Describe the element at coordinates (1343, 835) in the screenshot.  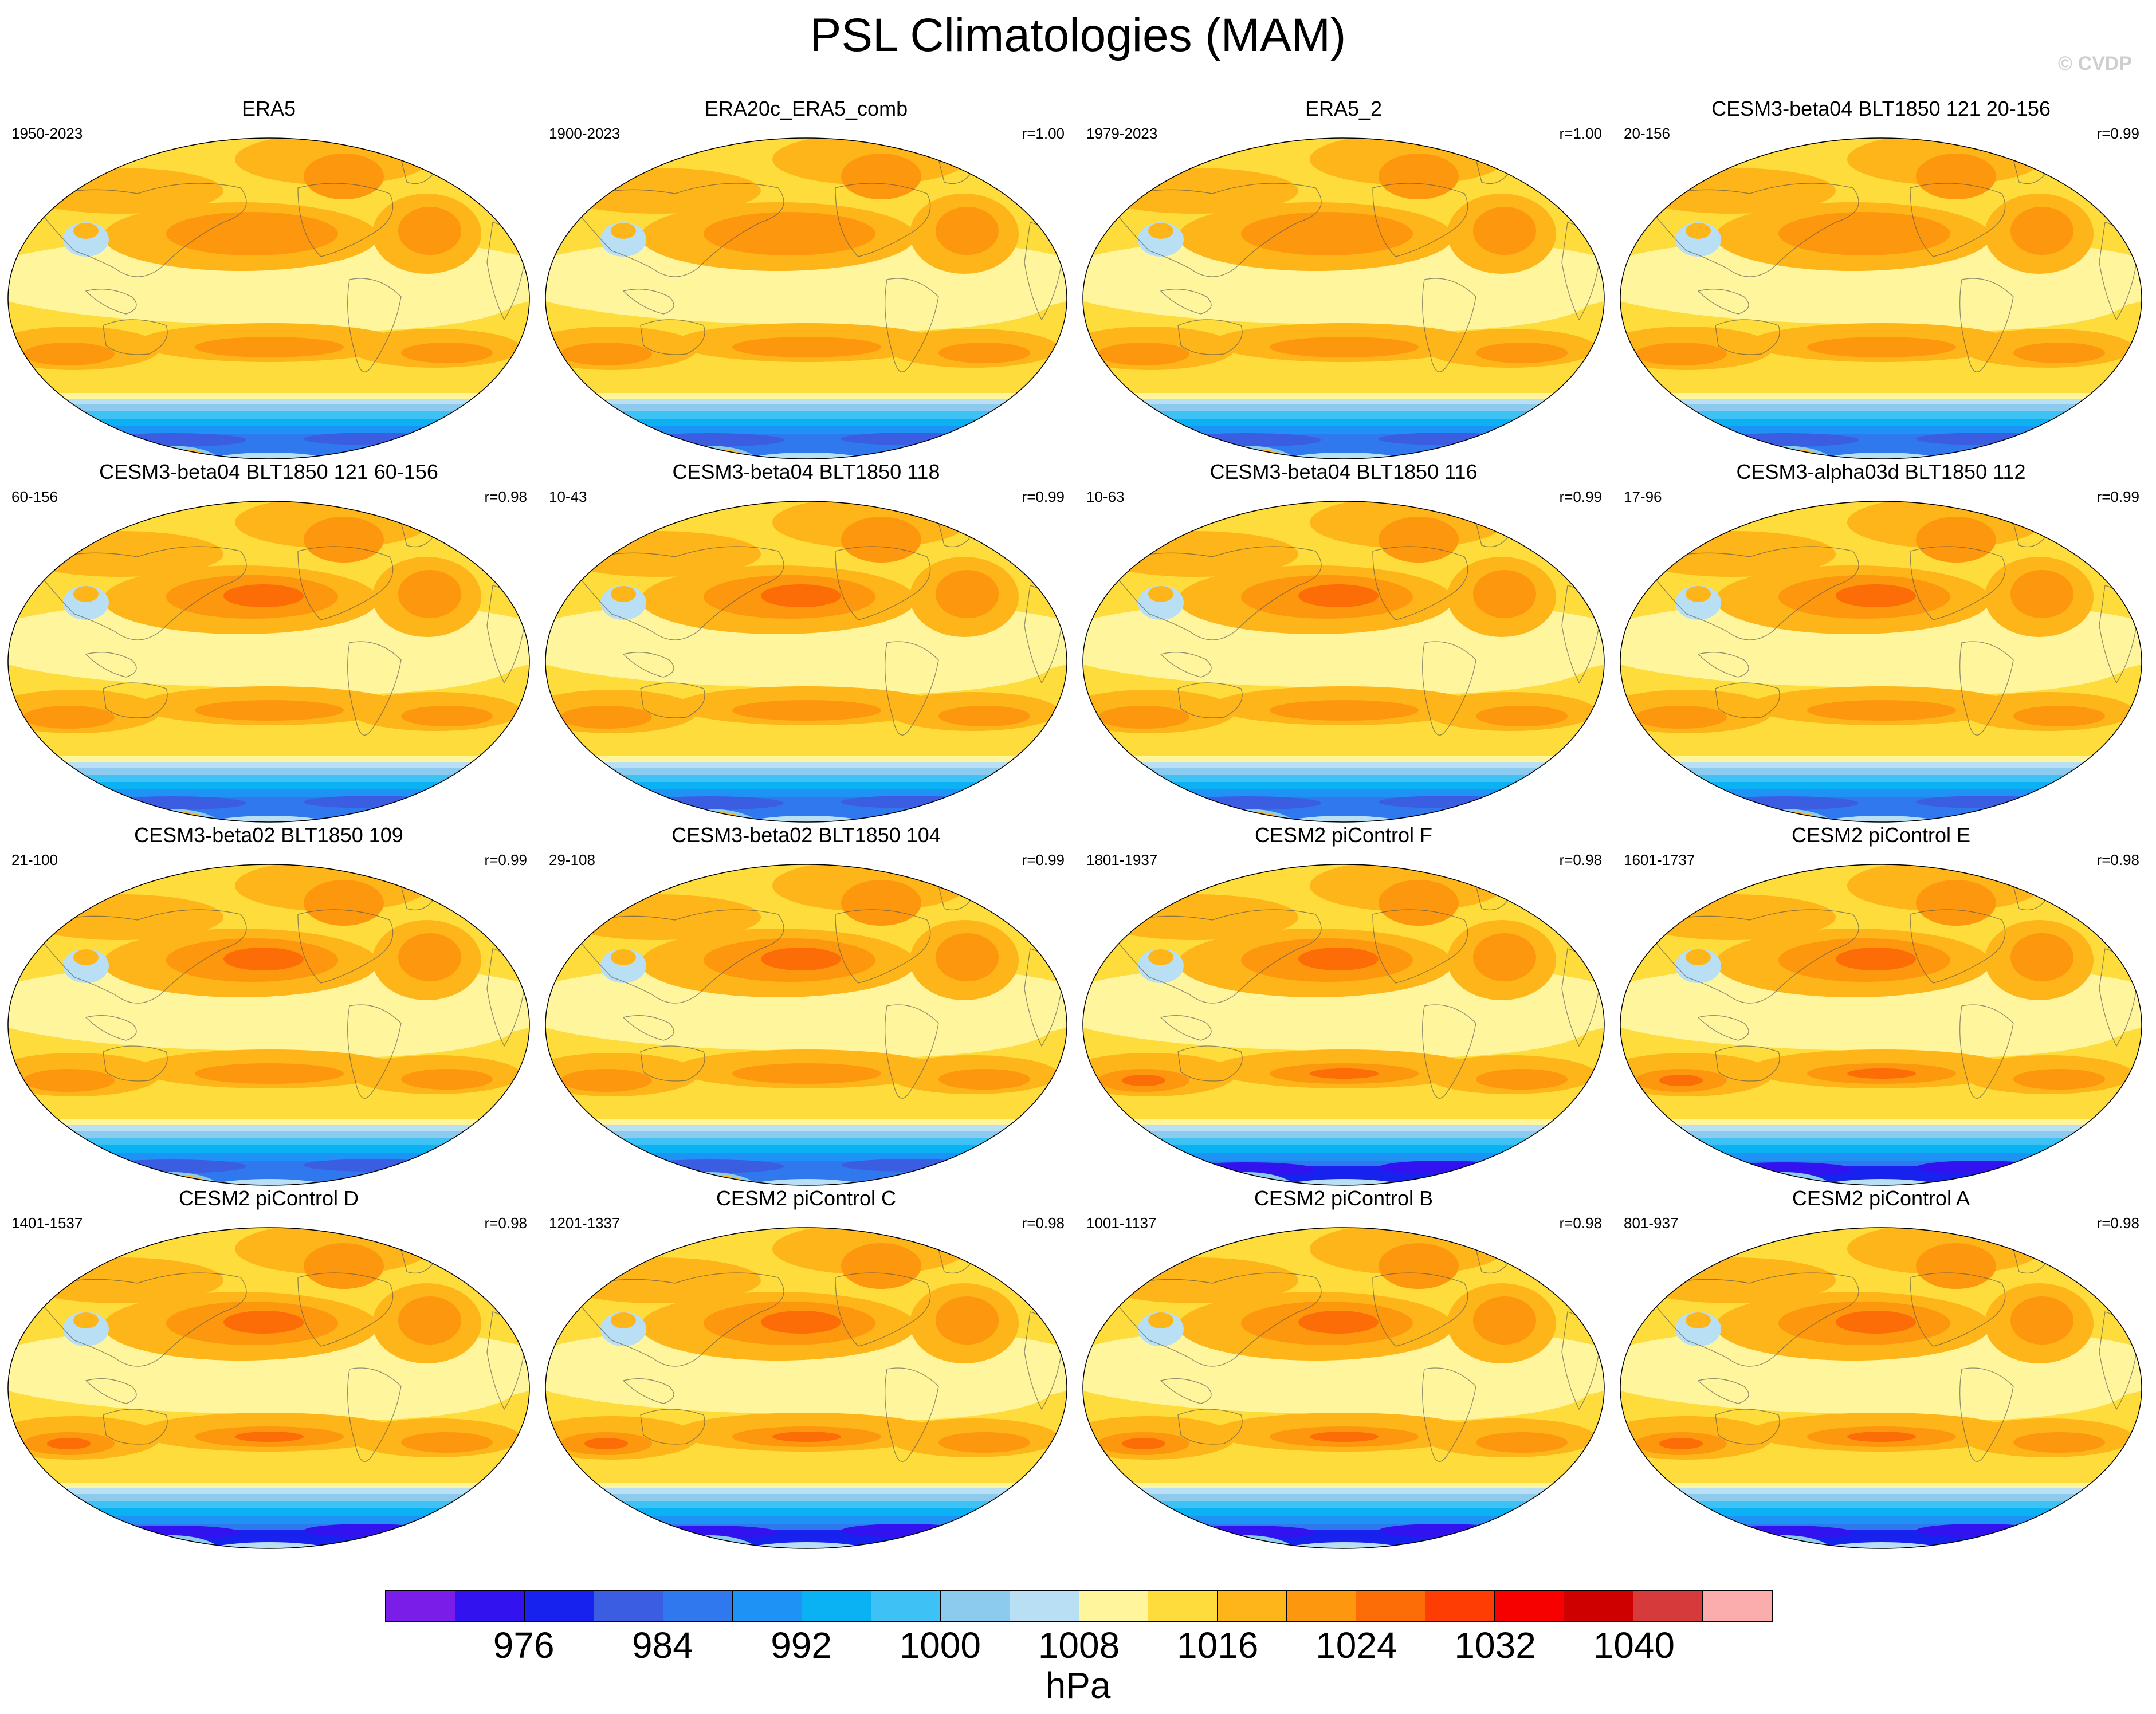
I see `panel-title: CESM2 piControl F` at that location.